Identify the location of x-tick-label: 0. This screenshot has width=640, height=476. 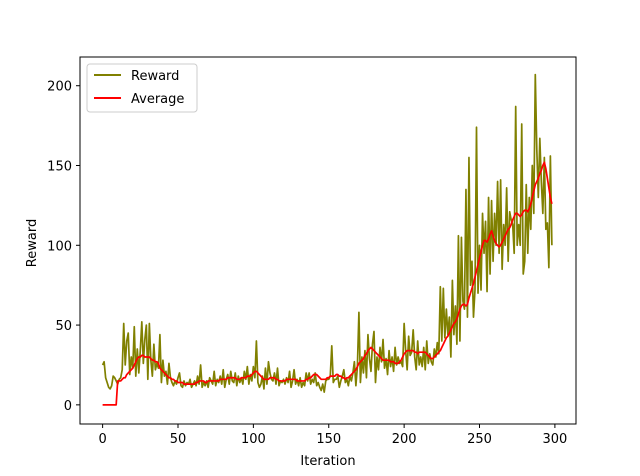
(102, 439).